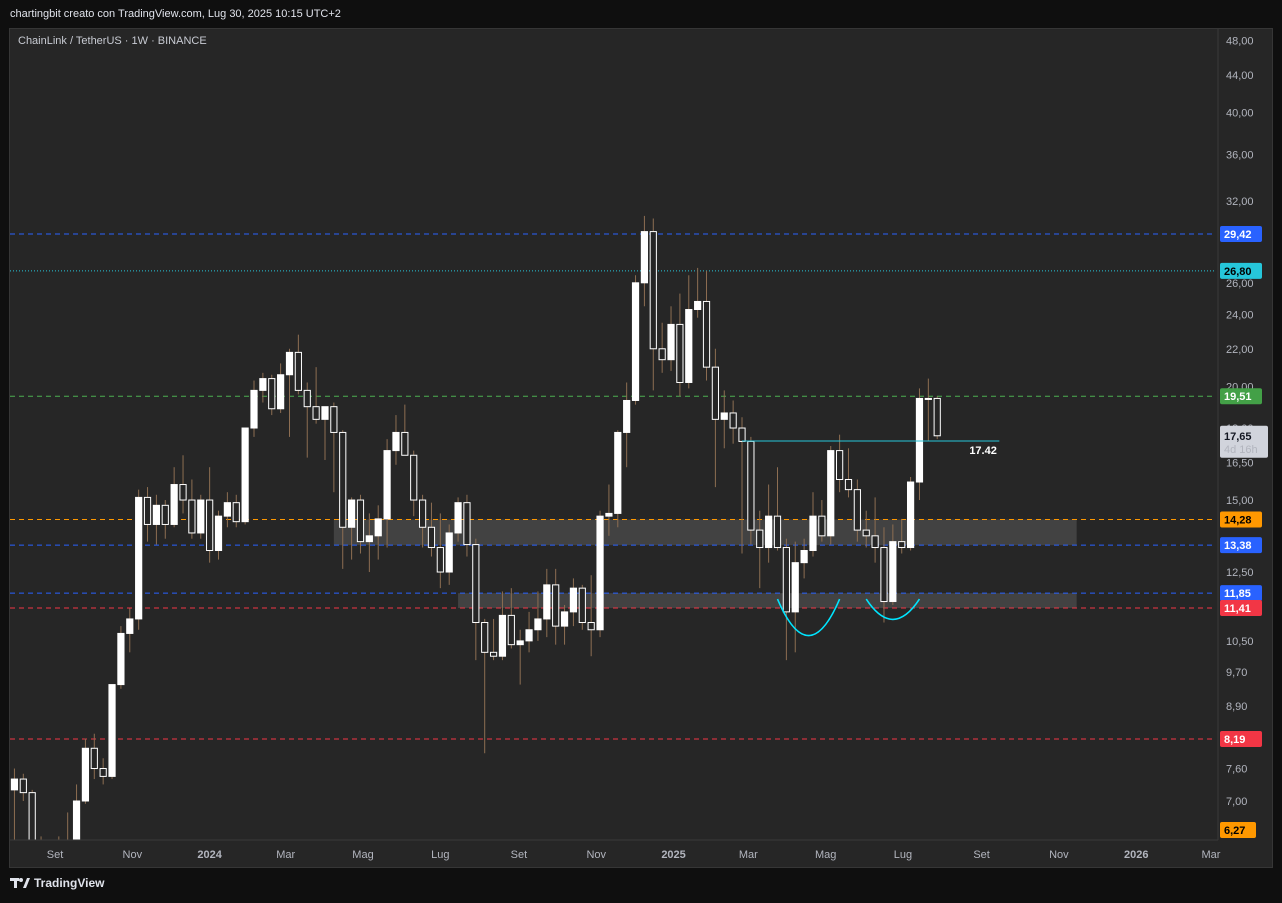 Image resolution: width=1282 pixels, height=903 pixels. What do you see at coordinates (1240, 315) in the screenshot?
I see `price-tick-label: 24,00` at bounding box center [1240, 315].